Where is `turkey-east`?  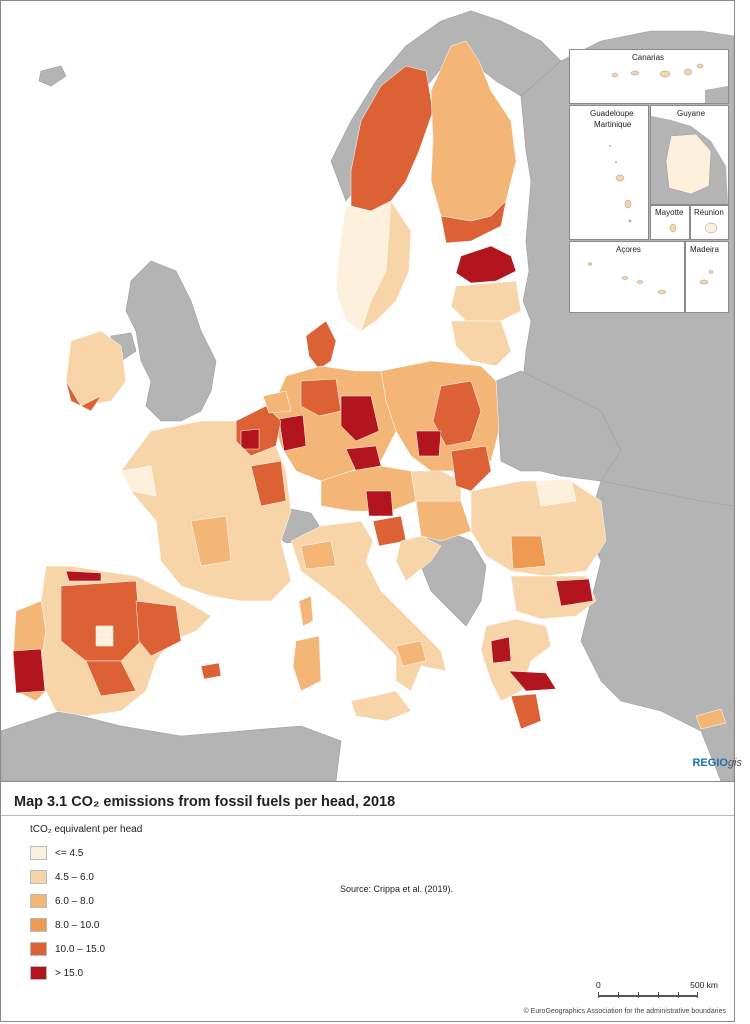
turkey-east is located at coordinates (657, 630).